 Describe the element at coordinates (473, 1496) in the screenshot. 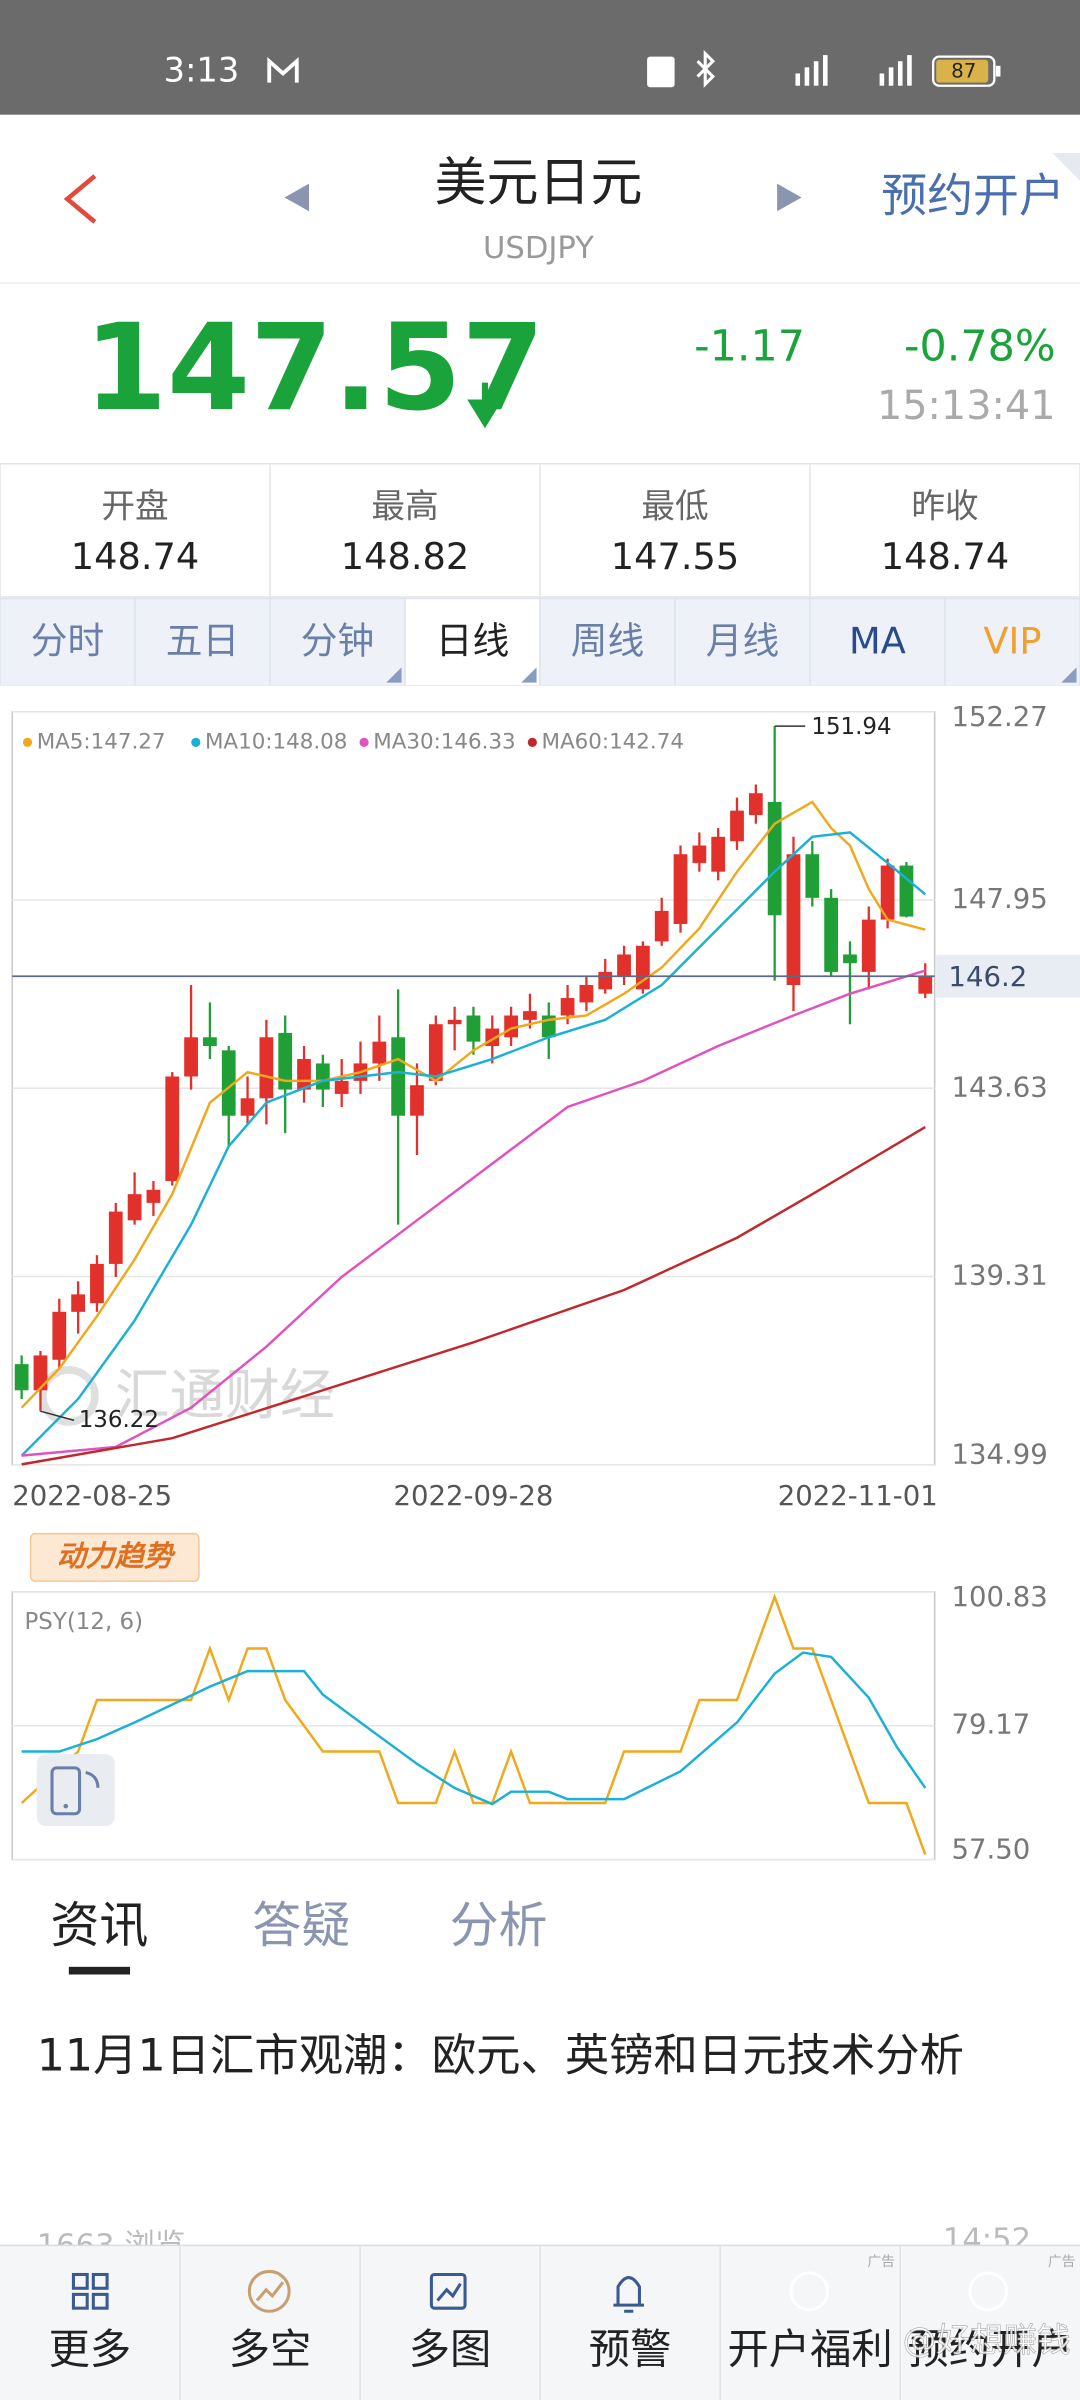

I see `x-tick-label: 2022-09-28` at that location.